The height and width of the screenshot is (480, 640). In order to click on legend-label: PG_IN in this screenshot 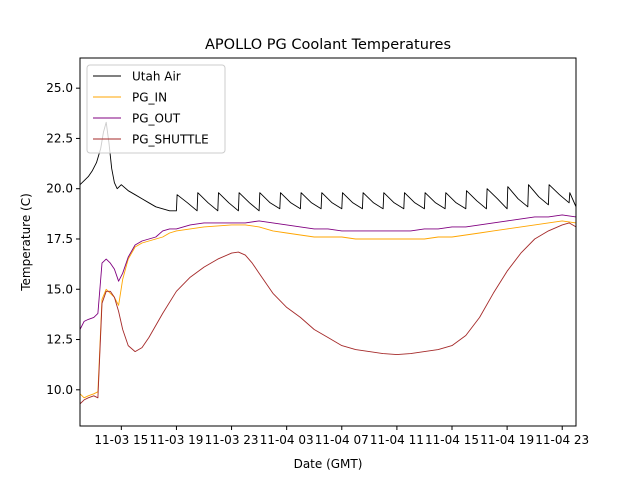, I will do `click(149, 98)`.